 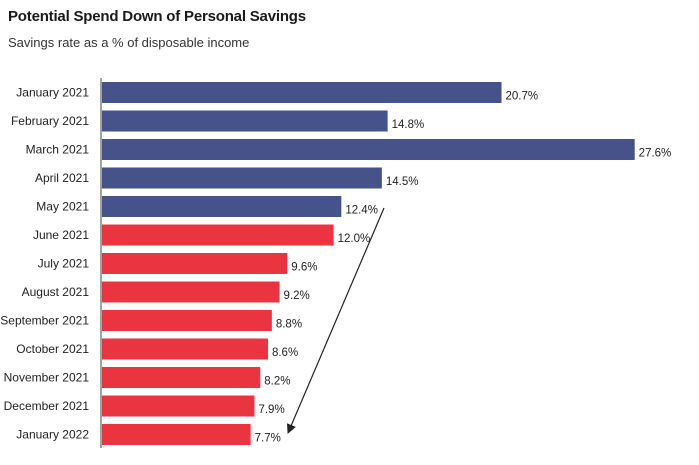 What do you see at coordinates (52, 349) in the screenshot?
I see `category-label-9: October 2021` at bounding box center [52, 349].